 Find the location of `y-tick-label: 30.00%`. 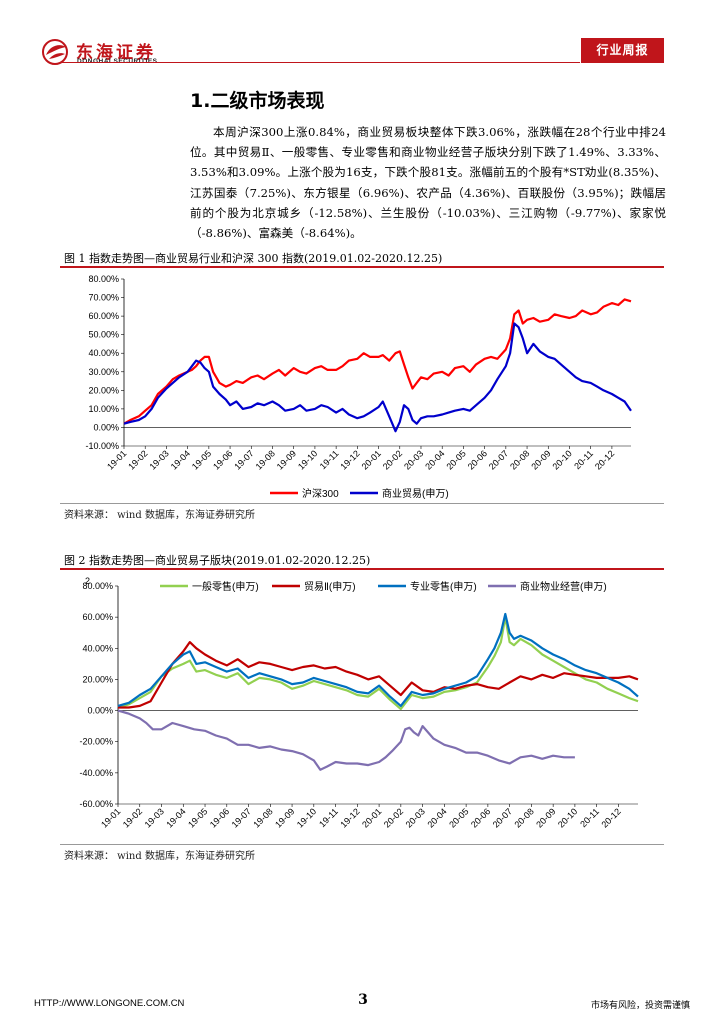

y-tick-label: 30.00% is located at coordinates (103, 372).